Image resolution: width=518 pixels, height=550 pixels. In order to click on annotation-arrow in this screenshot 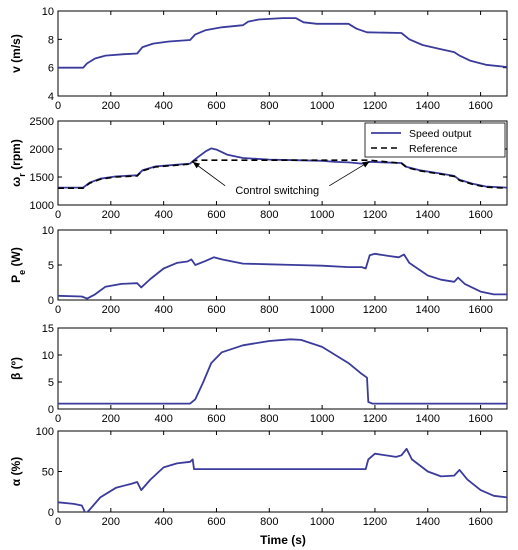, I will do `click(349, 173)`.